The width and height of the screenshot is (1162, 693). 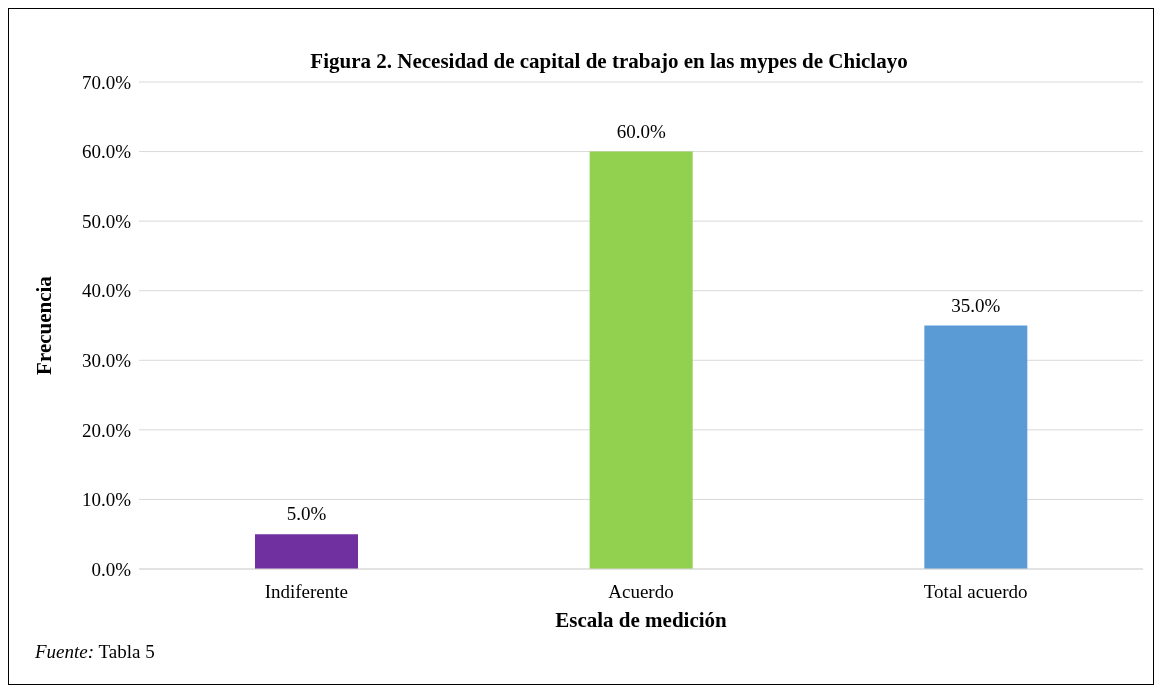 I want to click on y-tick-label: 30.0%, so click(x=106, y=361).